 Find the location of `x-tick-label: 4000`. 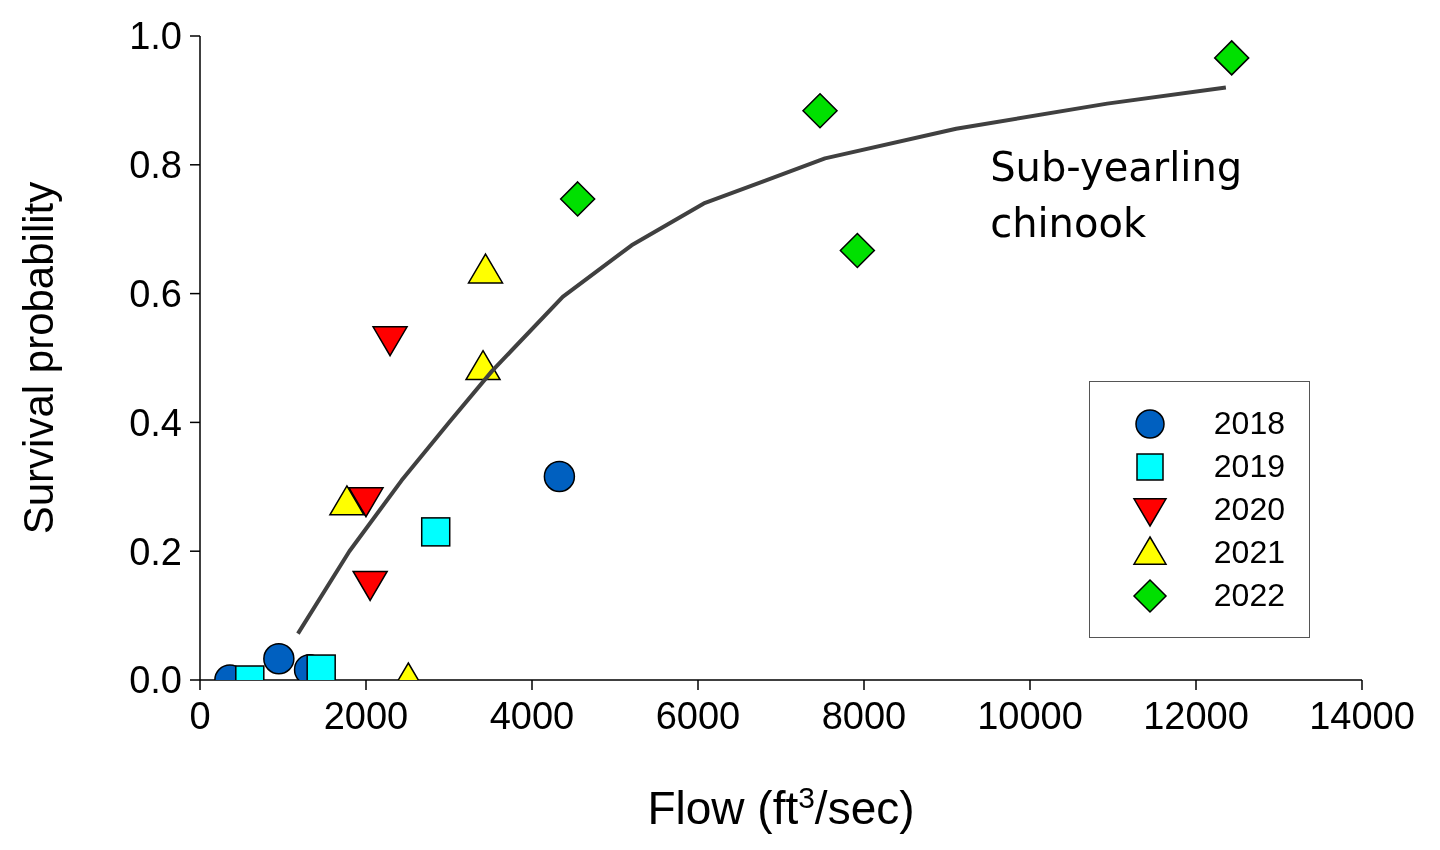

x-tick-label: 4000 is located at coordinates (532, 715).